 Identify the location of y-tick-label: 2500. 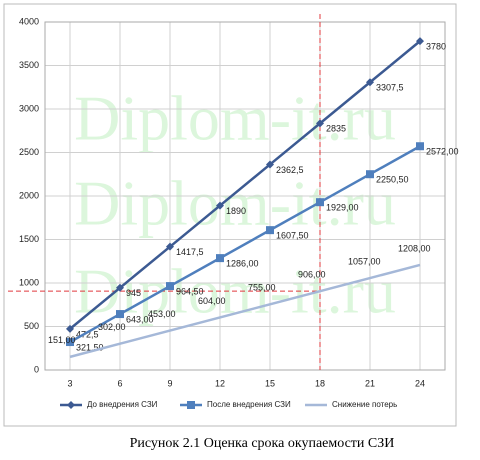
(29, 152).